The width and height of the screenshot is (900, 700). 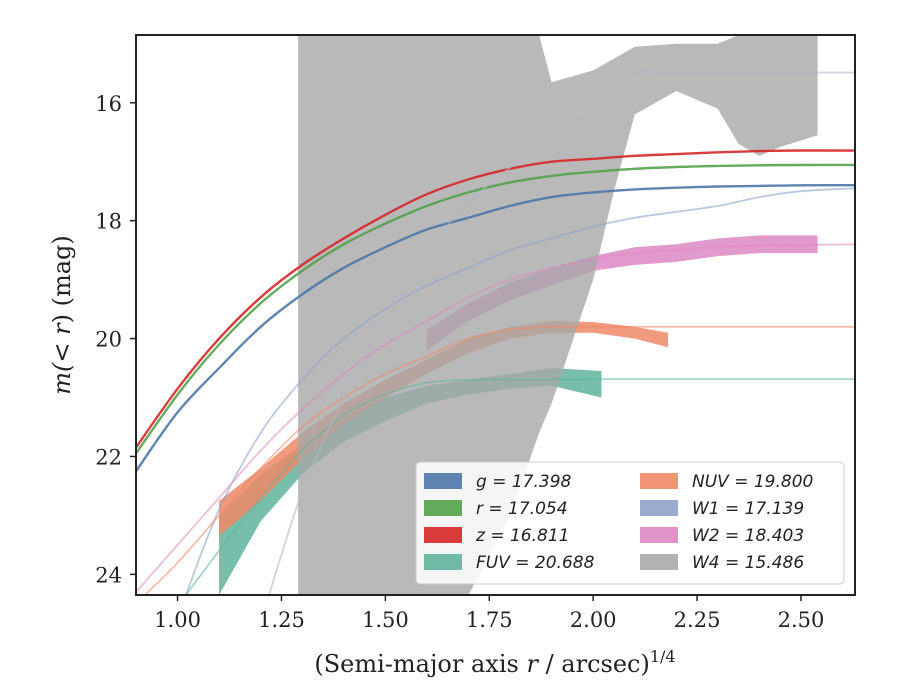 What do you see at coordinates (748, 536) in the screenshot?
I see `legend-label-w2: W2 = 18.403` at bounding box center [748, 536].